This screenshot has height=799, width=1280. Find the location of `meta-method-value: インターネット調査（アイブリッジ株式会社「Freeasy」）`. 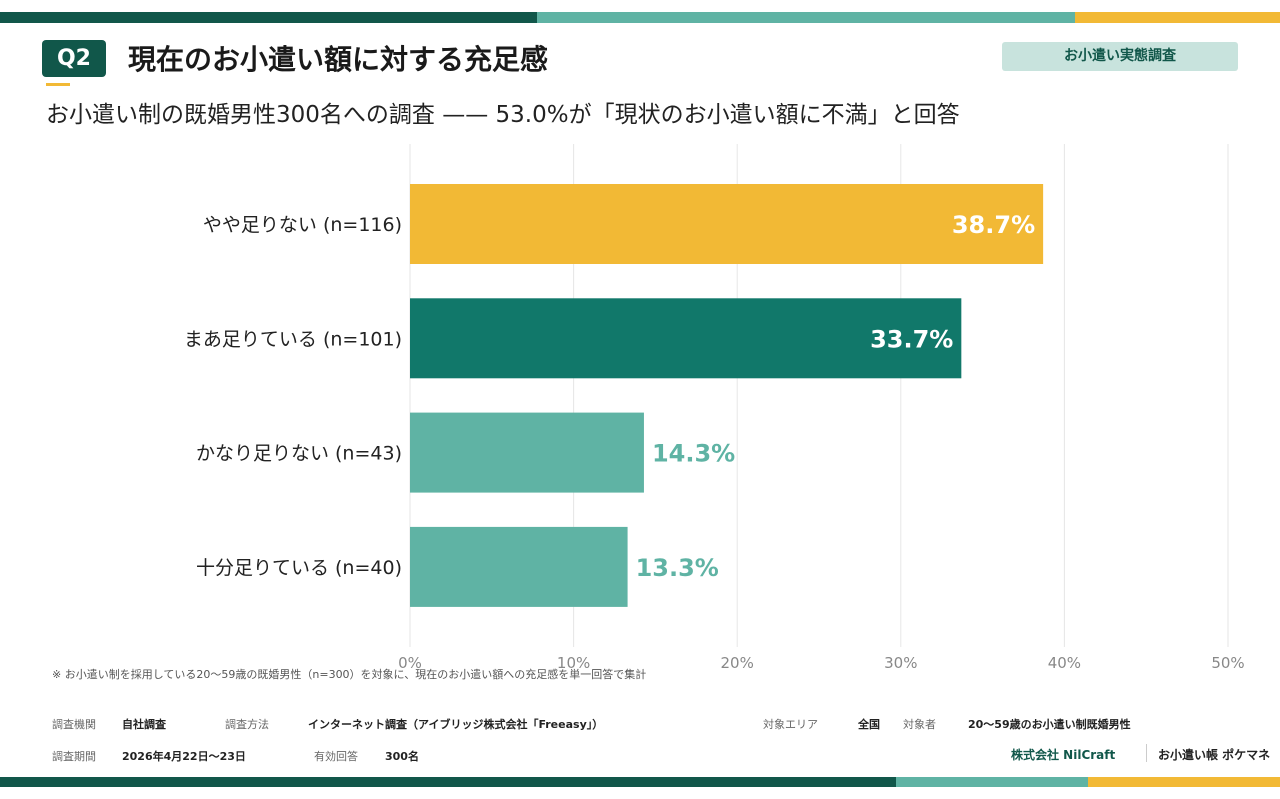

meta-method-value: インターネット調査（アイブリッジ株式会社「Freeasy」） is located at coordinates (456, 724).